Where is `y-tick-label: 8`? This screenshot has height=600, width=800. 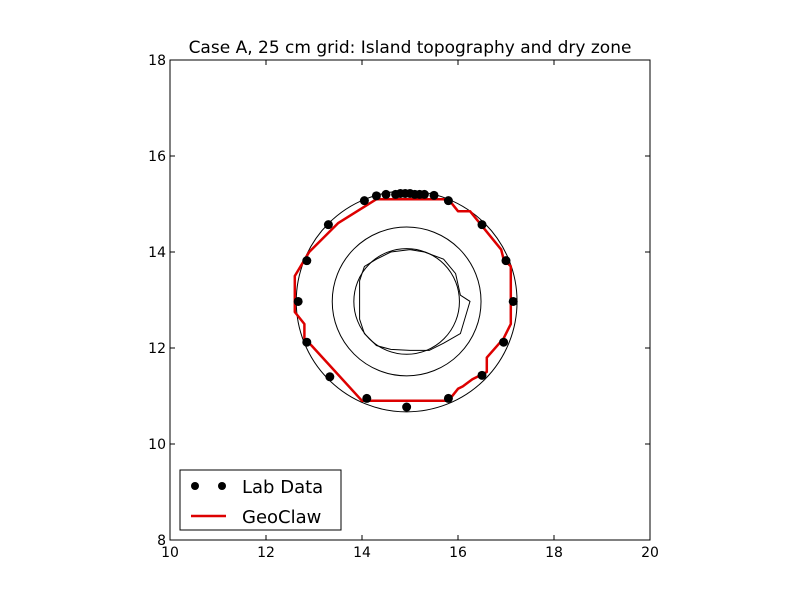
y-tick-label: 8 is located at coordinates (161, 541).